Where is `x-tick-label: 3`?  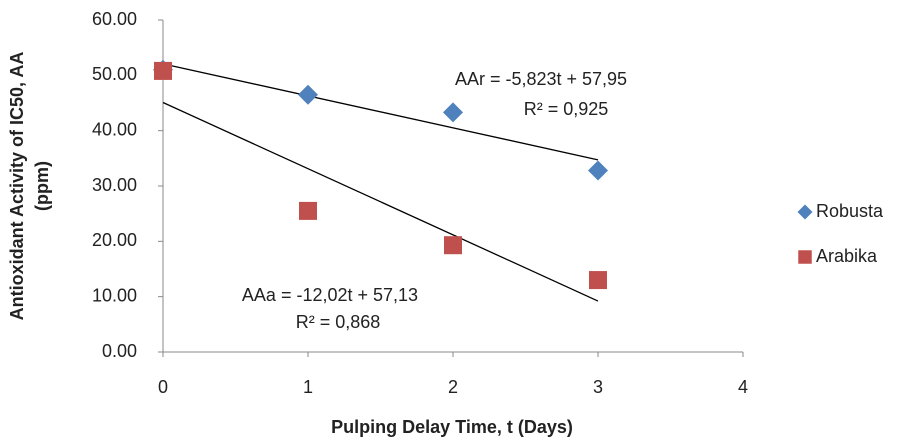
x-tick-label: 3 is located at coordinates (598, 387).